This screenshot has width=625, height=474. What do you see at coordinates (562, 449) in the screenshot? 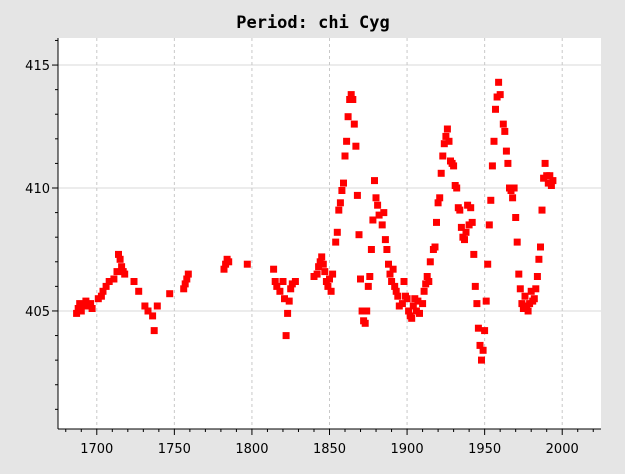
I see `x-tick-label: 2000` at bounding box center [562, 449].